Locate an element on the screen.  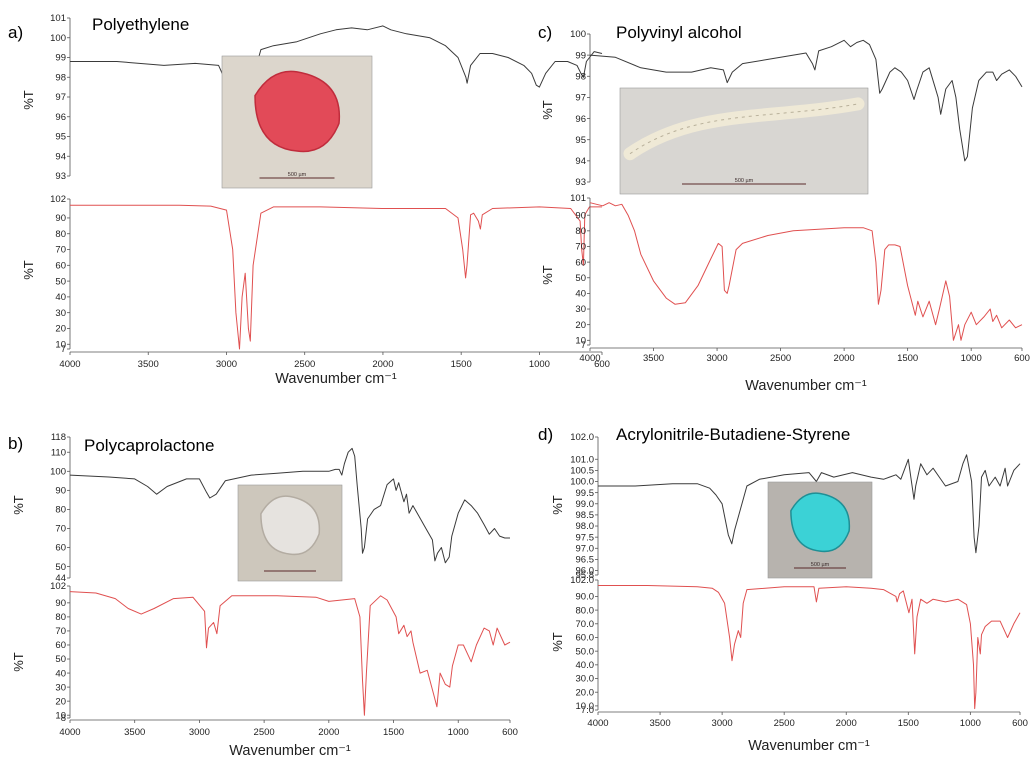
y-tick-label: 118 is located at coordinates (58, 437).